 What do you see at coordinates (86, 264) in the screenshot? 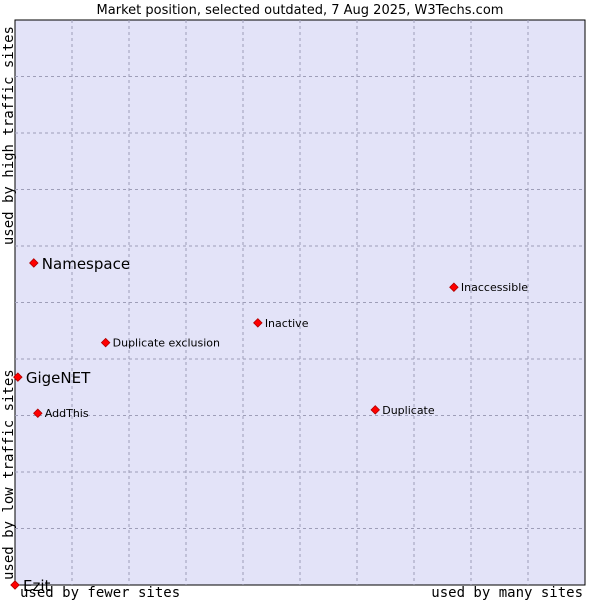
I see `data-point-label: Namespace` at bounding box center [86, 264].